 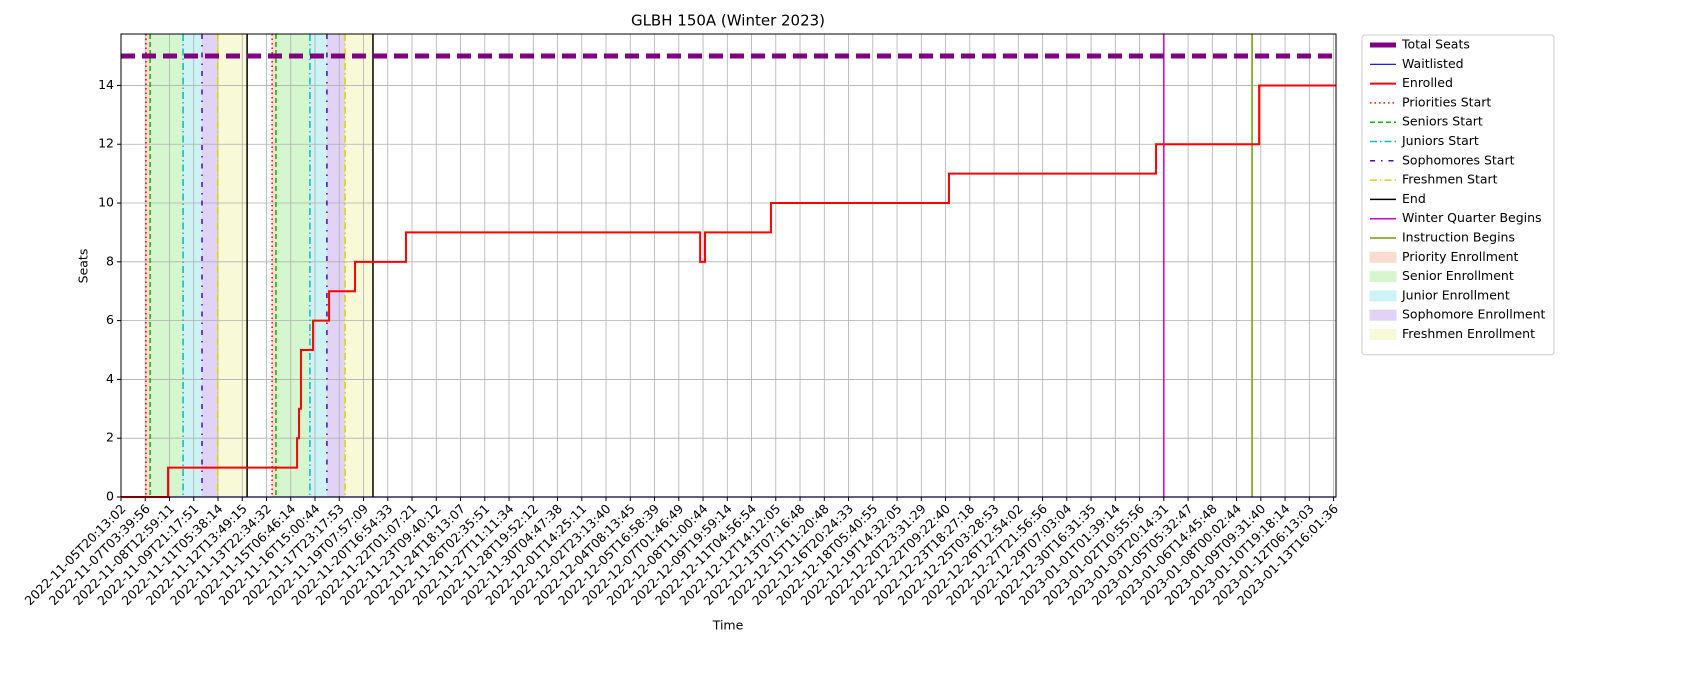 I want to click on legend-label: Priorities Start, so click(x=1446, y=101).